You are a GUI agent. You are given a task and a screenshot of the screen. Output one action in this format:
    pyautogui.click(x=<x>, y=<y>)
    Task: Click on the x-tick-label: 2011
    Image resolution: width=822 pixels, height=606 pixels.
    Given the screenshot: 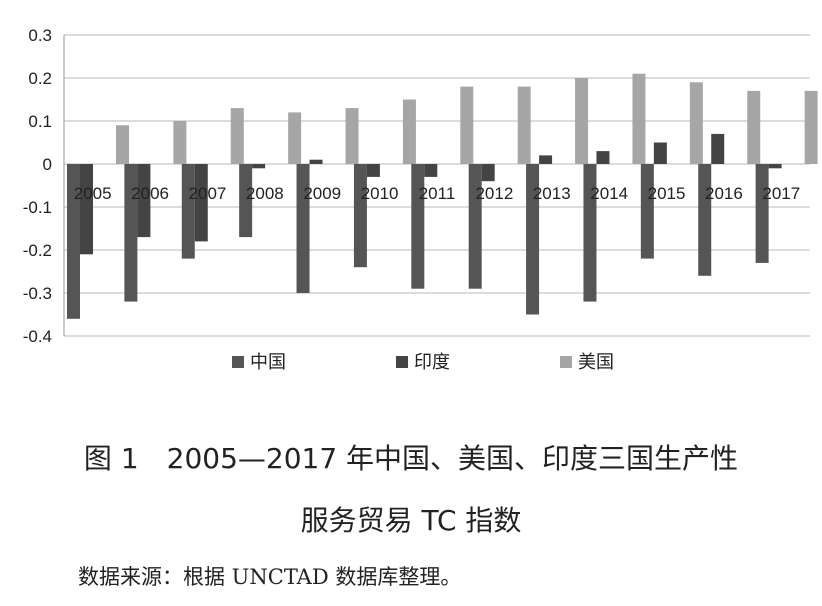 What is the action you would take?
    pyautogui.click(x=437, y=193)
    